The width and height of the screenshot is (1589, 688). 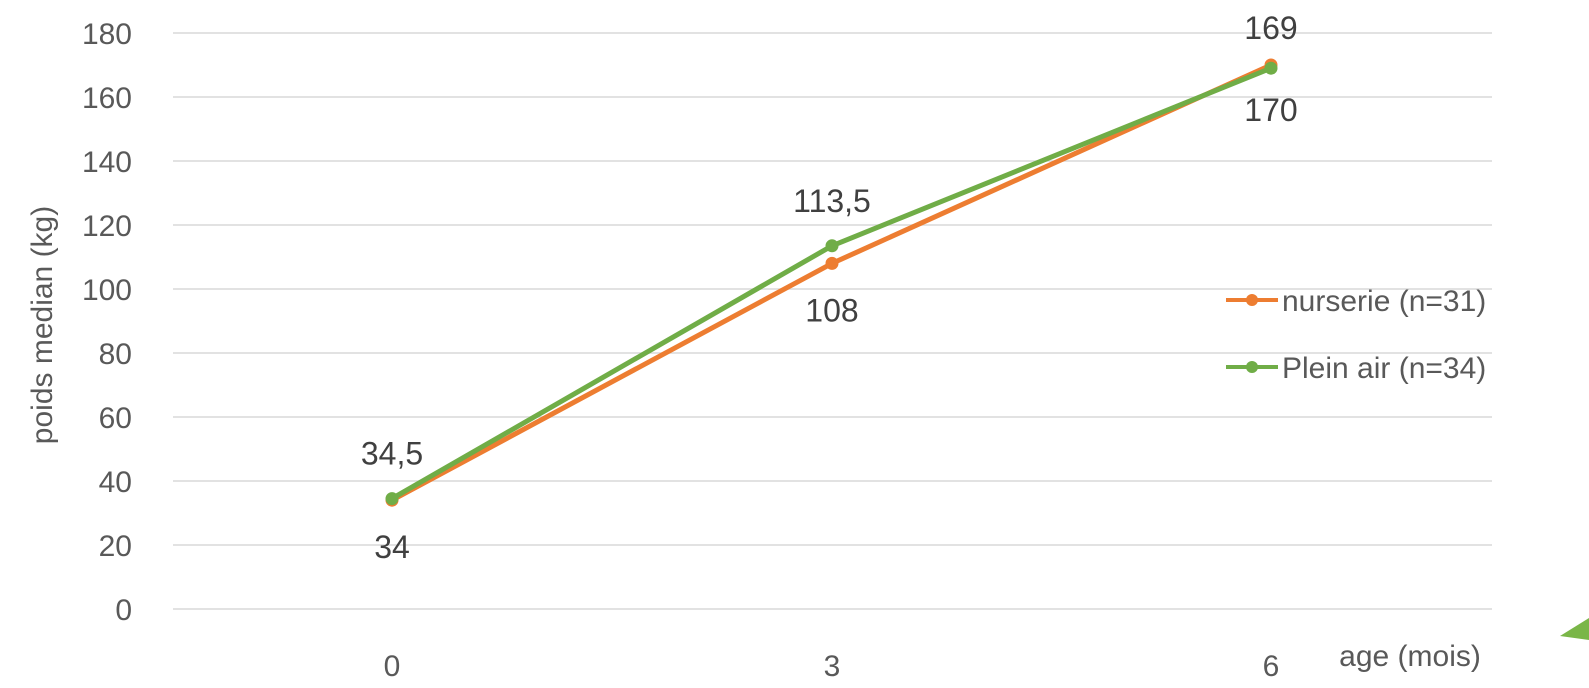 I want to click on legend-item-nurserie: nurserie (n=31), so click(x=1356, y=301).